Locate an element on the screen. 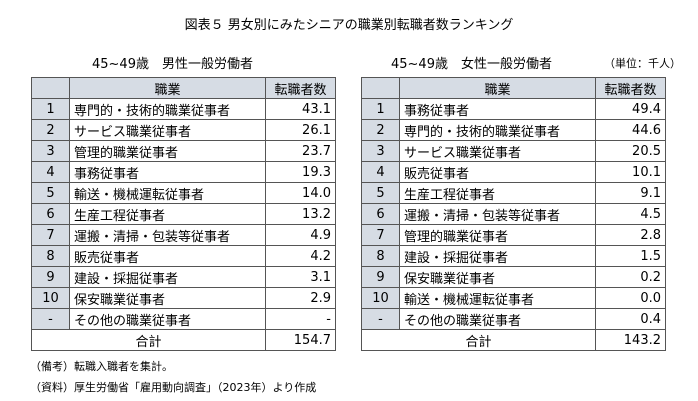 The width and height of the screenshot is (698, 401). occupation-cell: 生産工程従事者 is located at coordinates (167, 214).